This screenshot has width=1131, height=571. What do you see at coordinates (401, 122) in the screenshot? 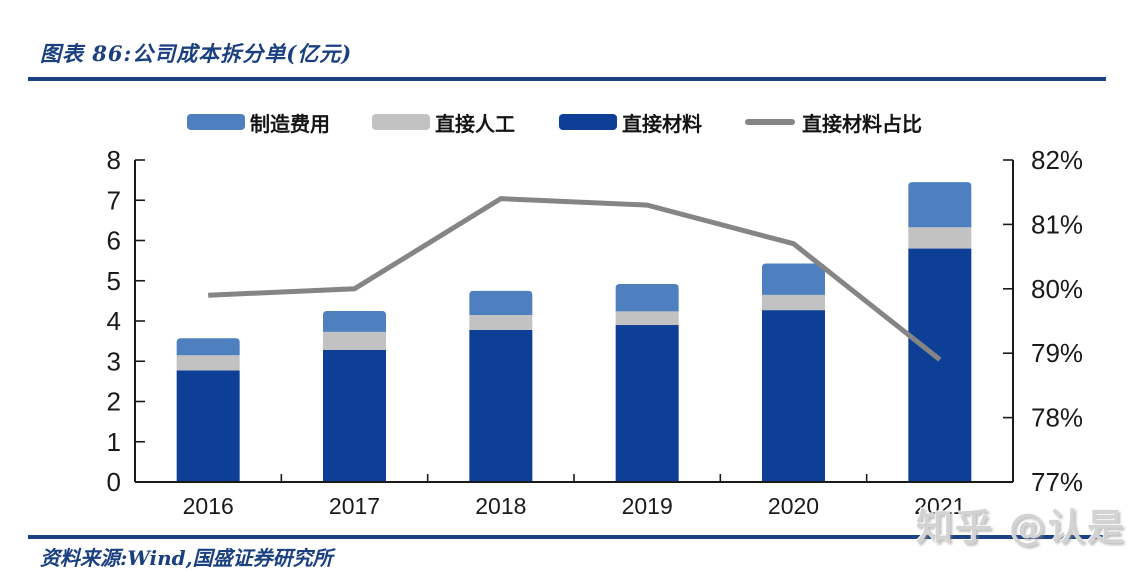
I see `legend-swatch-direct-labor` at bounding box center [401, 122].